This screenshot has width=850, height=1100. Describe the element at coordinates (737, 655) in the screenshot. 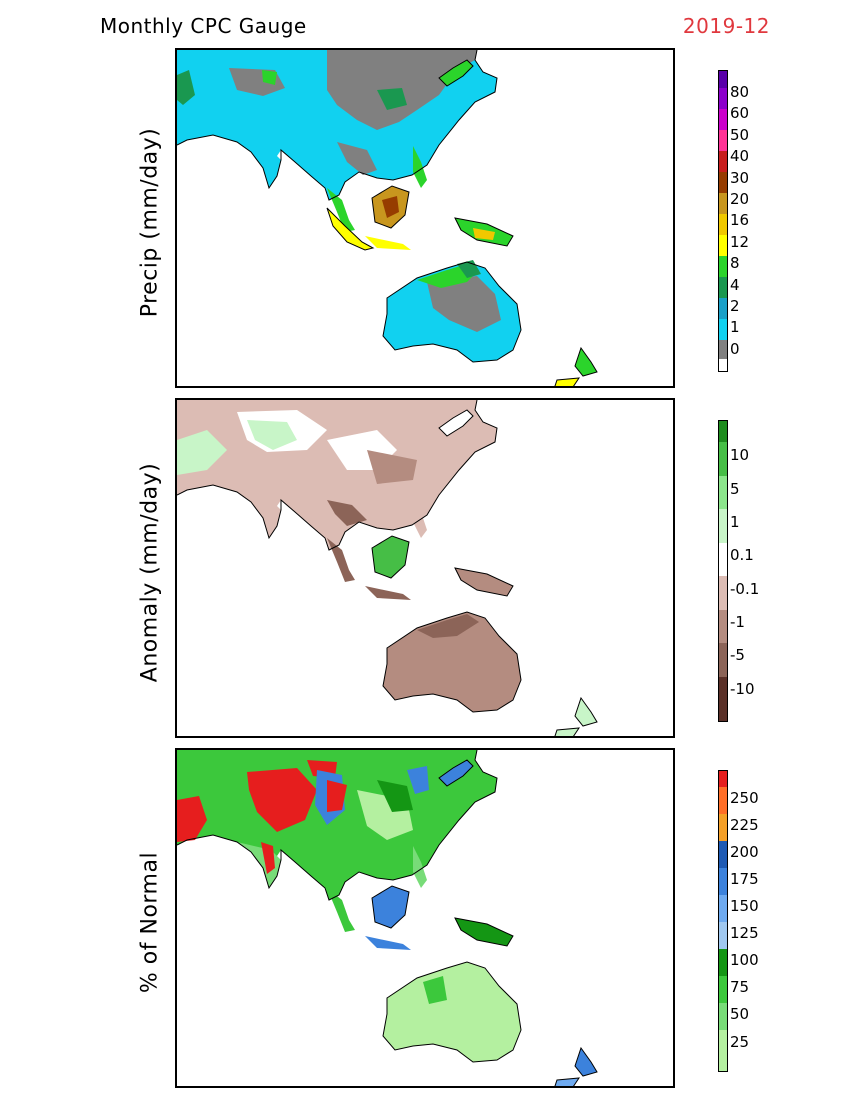

I see `cbar-label: -5` at that location.